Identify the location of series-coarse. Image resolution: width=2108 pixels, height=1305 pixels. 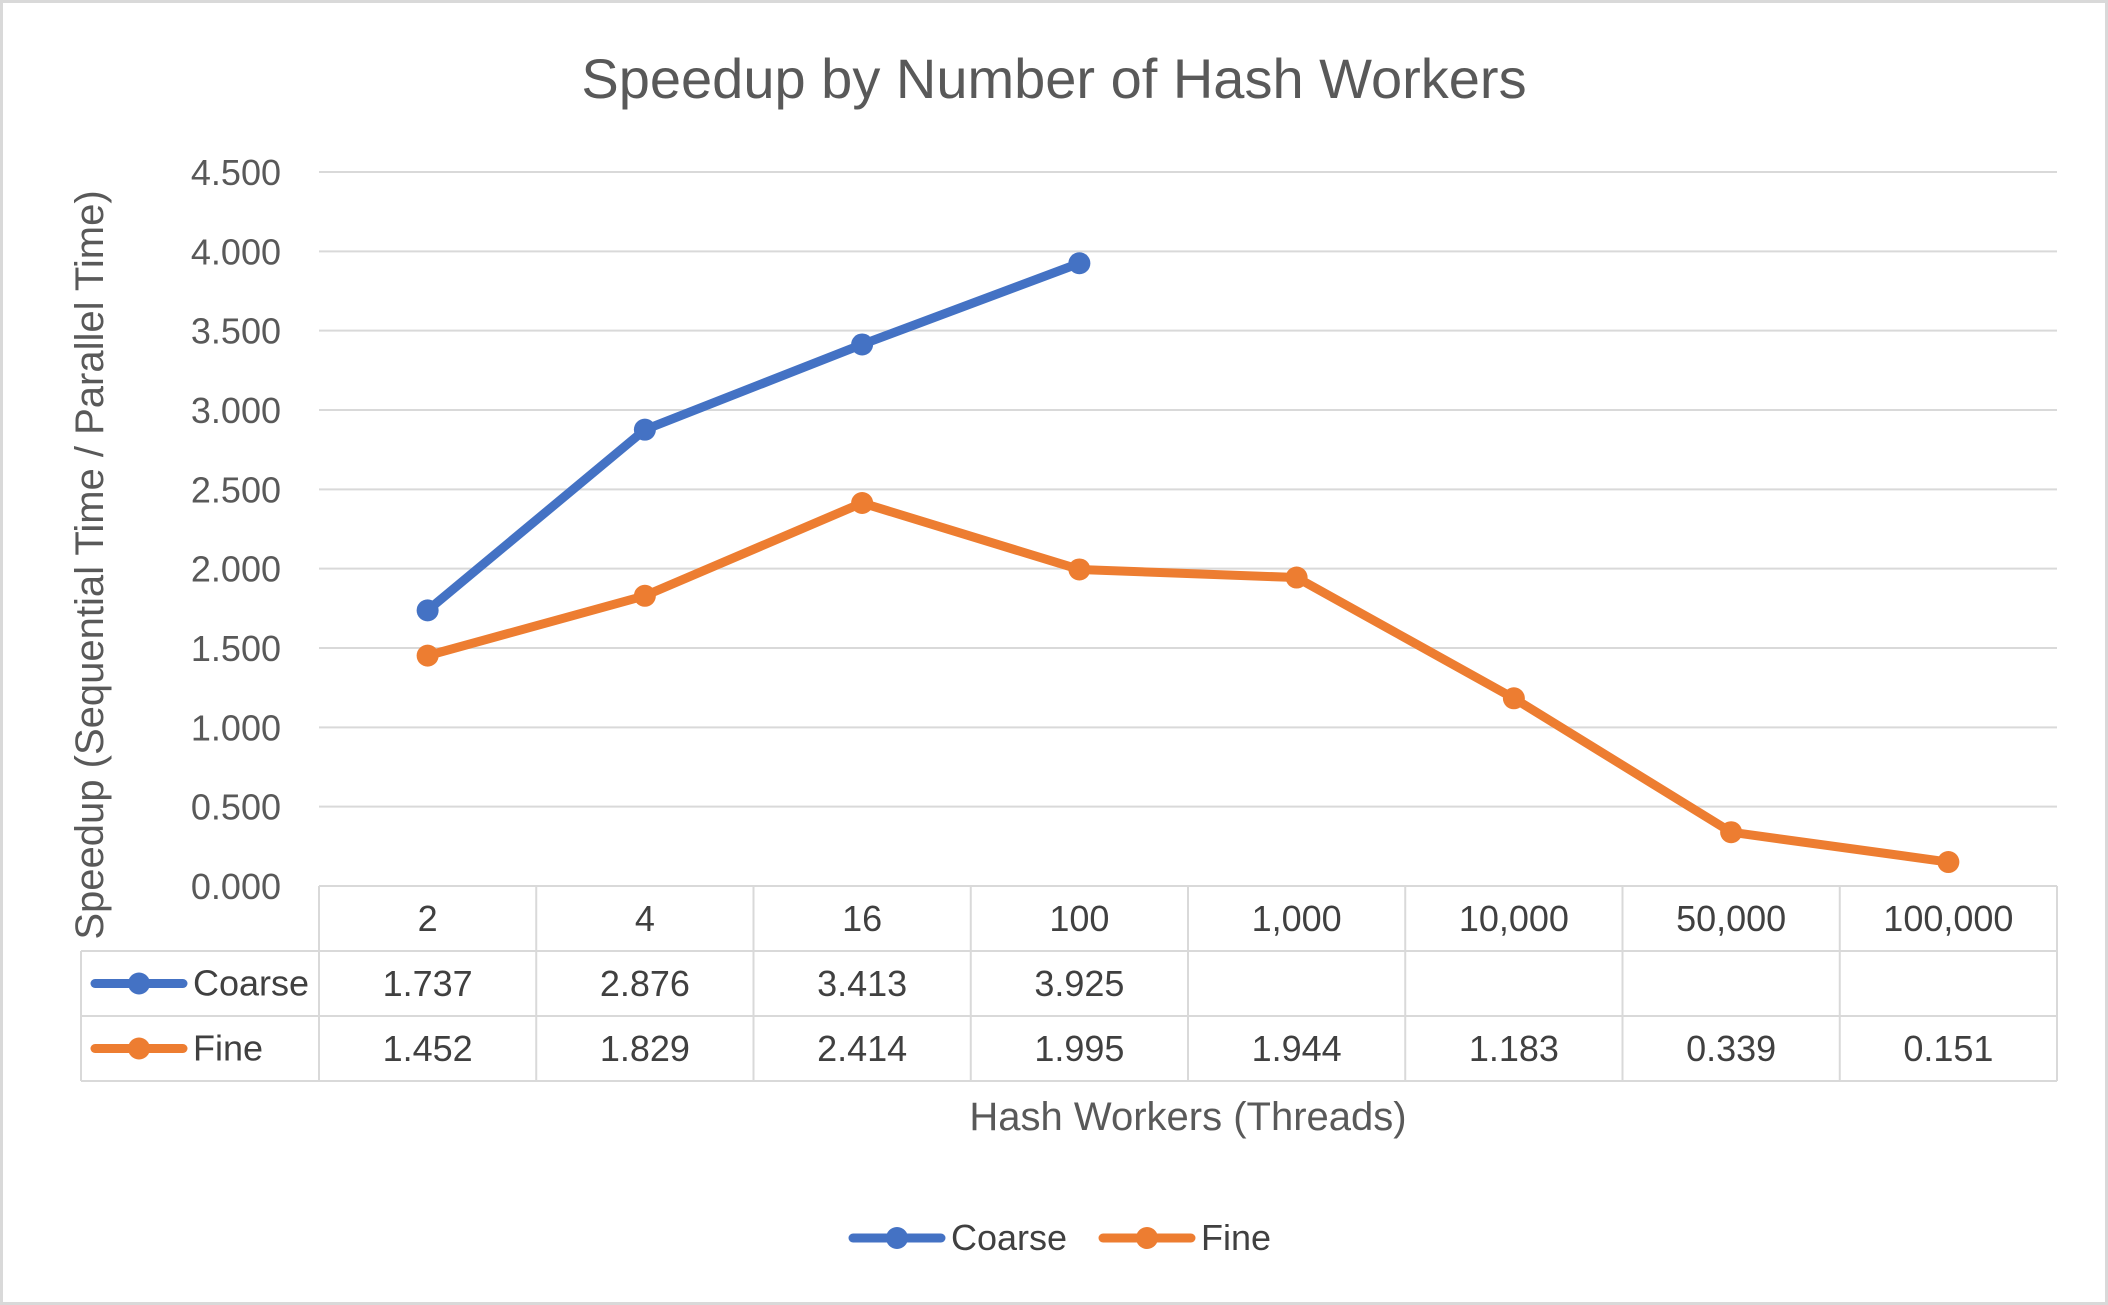
(753, 437).